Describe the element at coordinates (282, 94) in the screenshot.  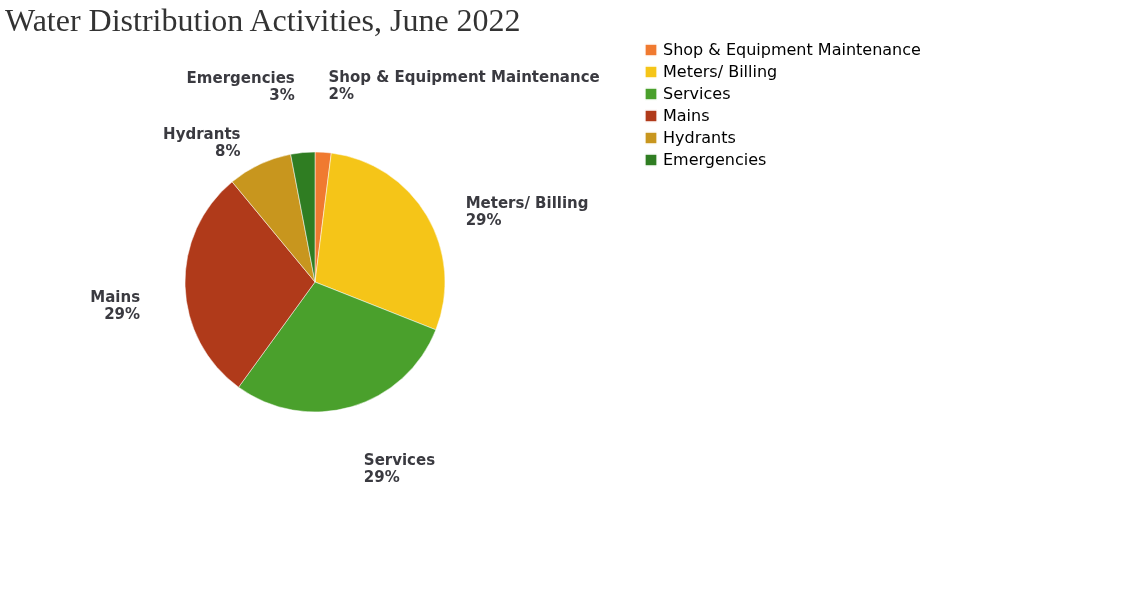
I see `data-label: 3%` at that location.